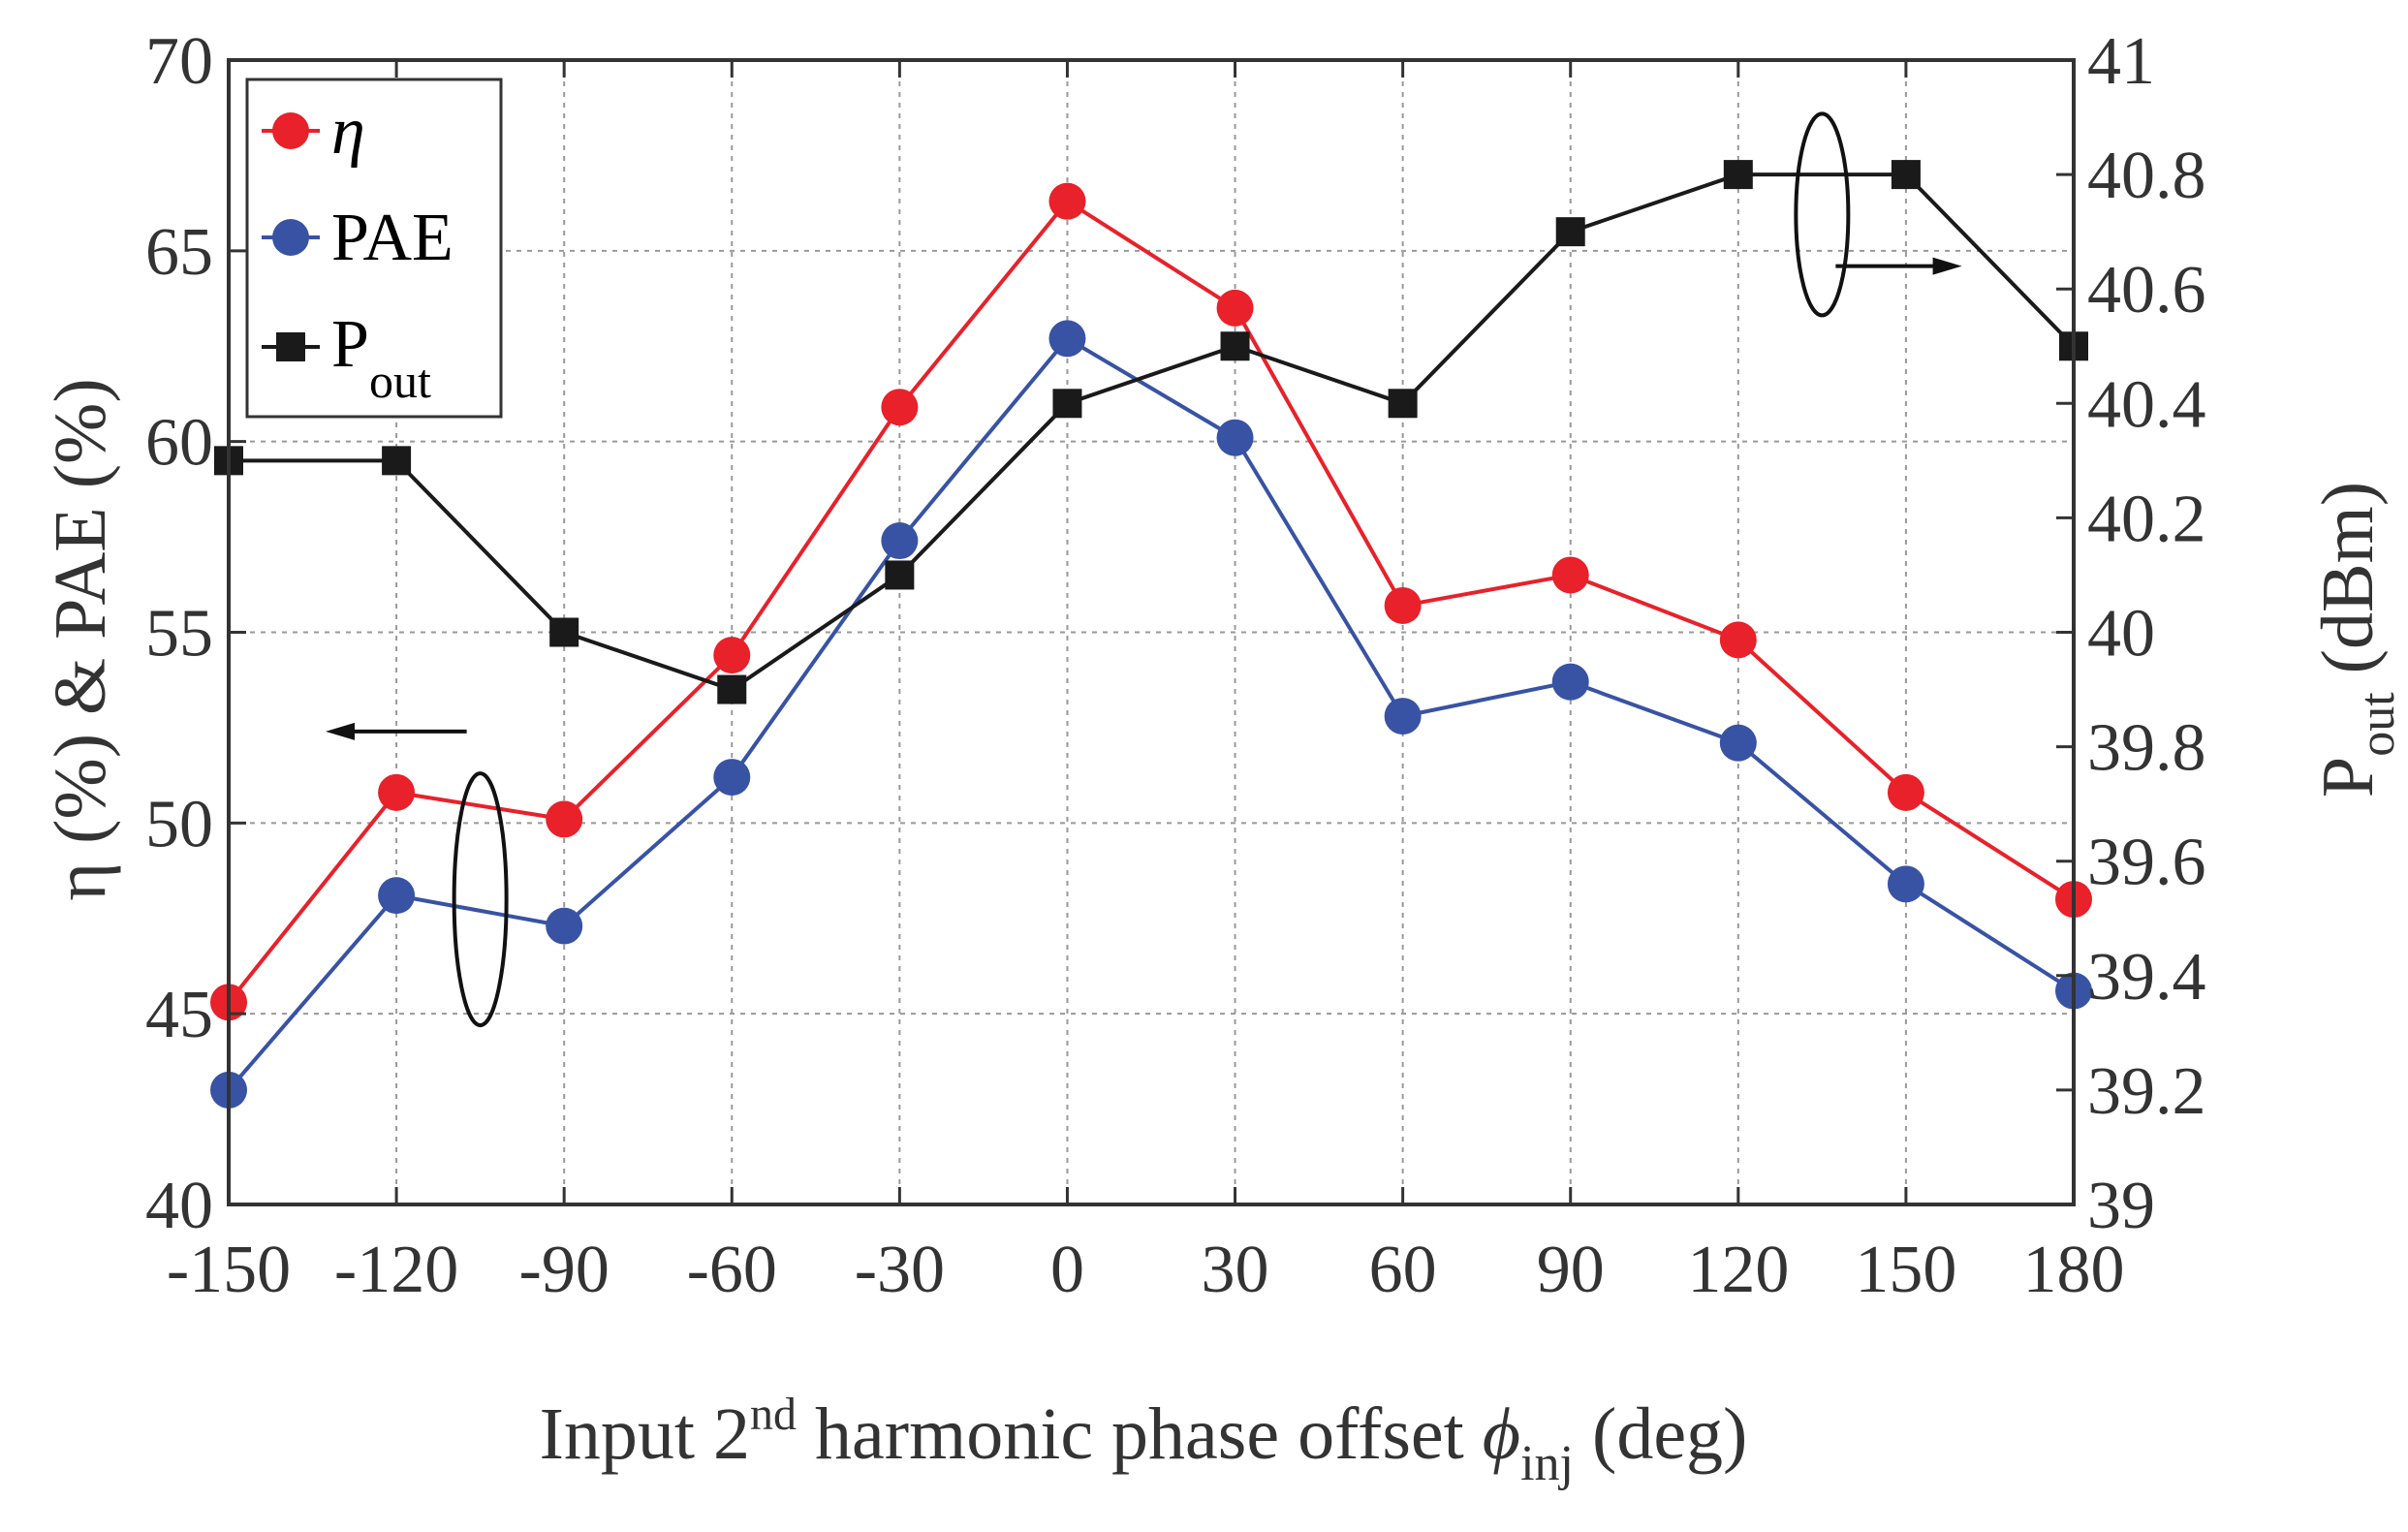  What do you see at coordinates (1067, 1270) in the screenshot?
I see `x-tick-label: 0` at bounding box center [1067, 1270].